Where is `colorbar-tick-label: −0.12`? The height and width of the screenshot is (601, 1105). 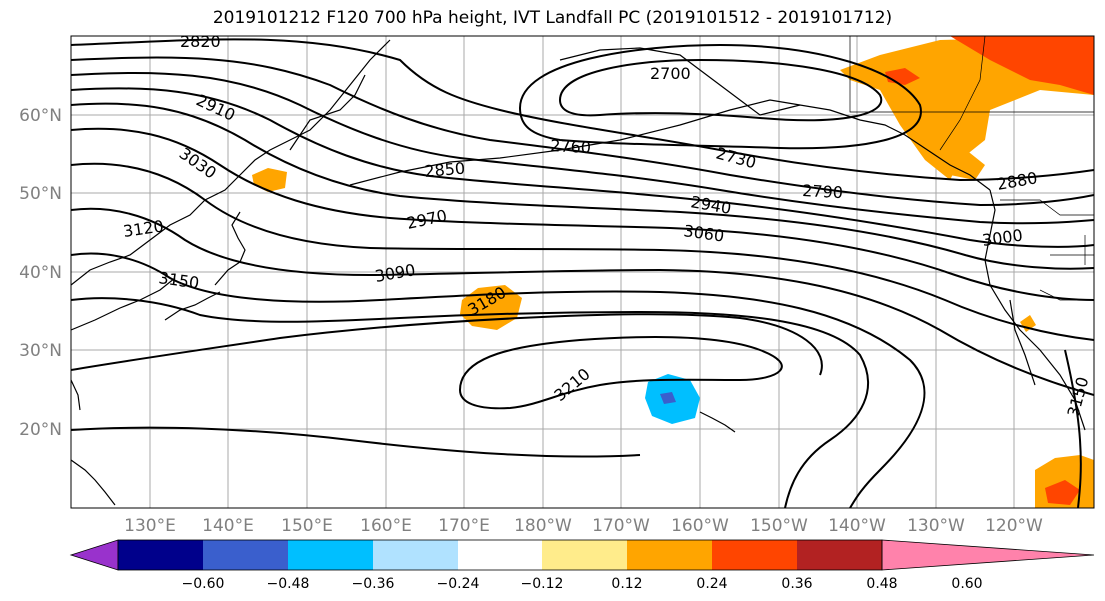 colorbar-tick-label: −0.12 is located at coordinates (542, 584).